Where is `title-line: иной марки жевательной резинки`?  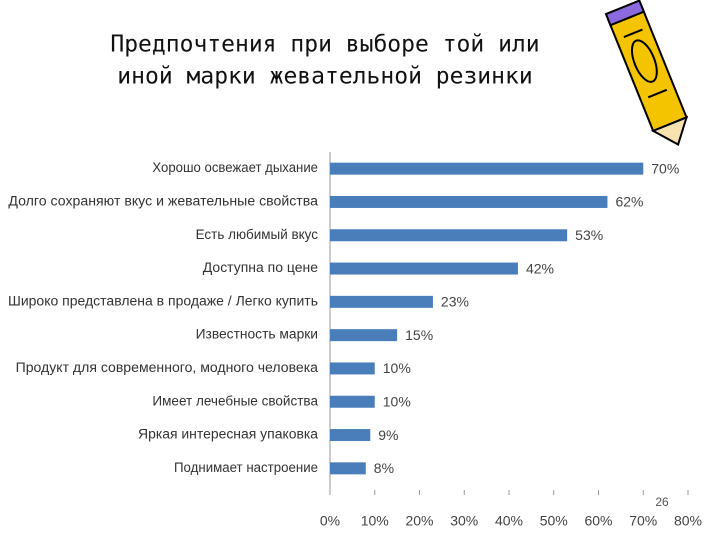
title-line: иной марки жевательной резинки is located at coordinates (324, 77).